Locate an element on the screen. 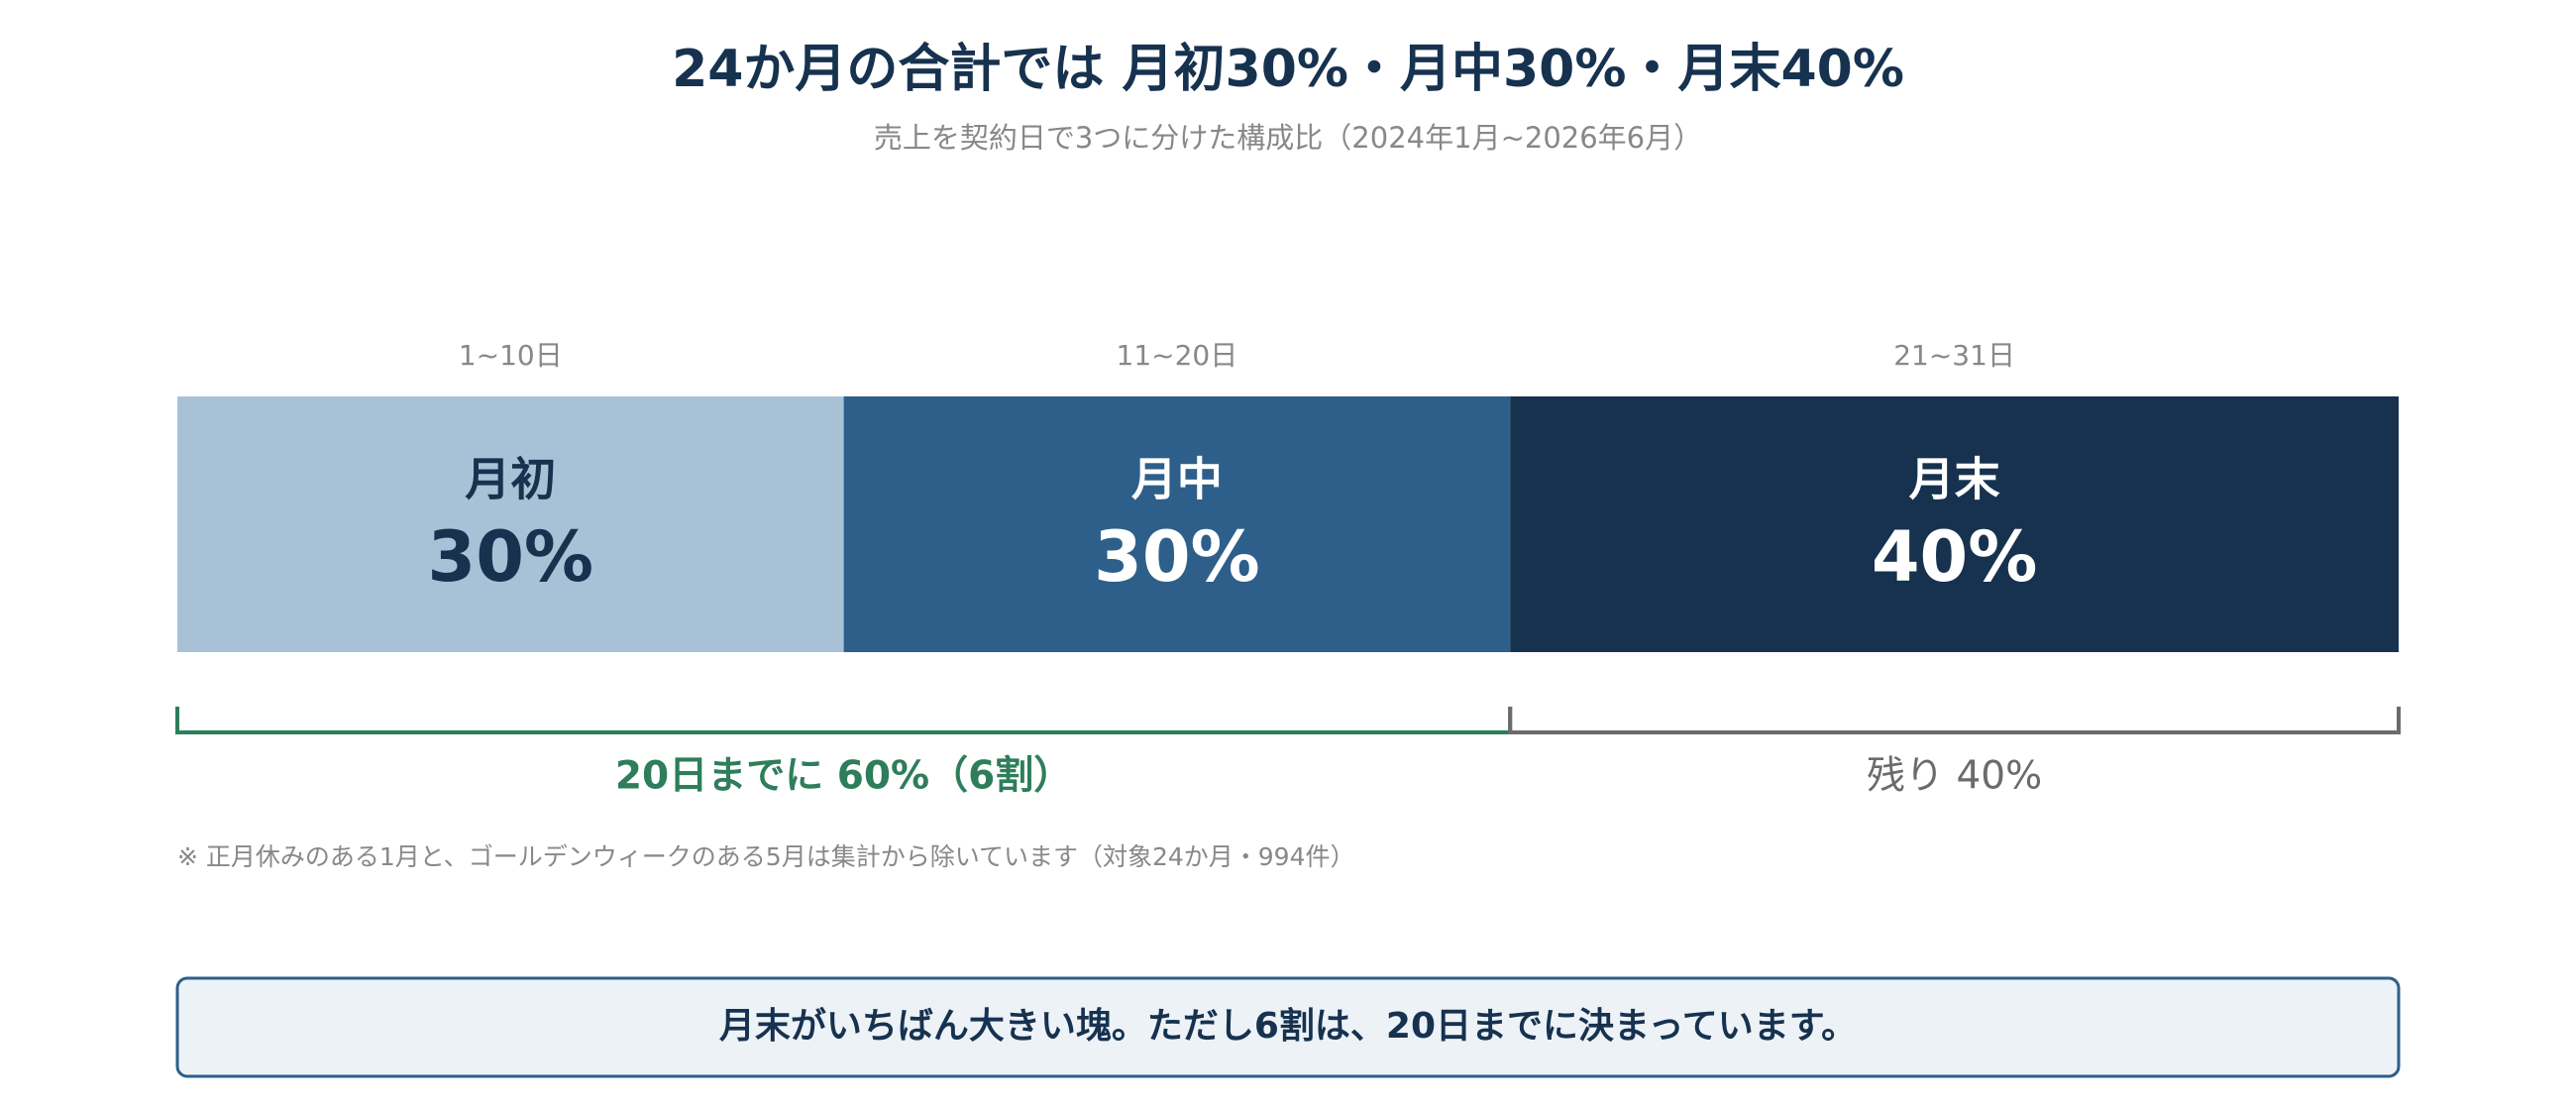  value-label: 40% is located at coordinates (1955, 557).